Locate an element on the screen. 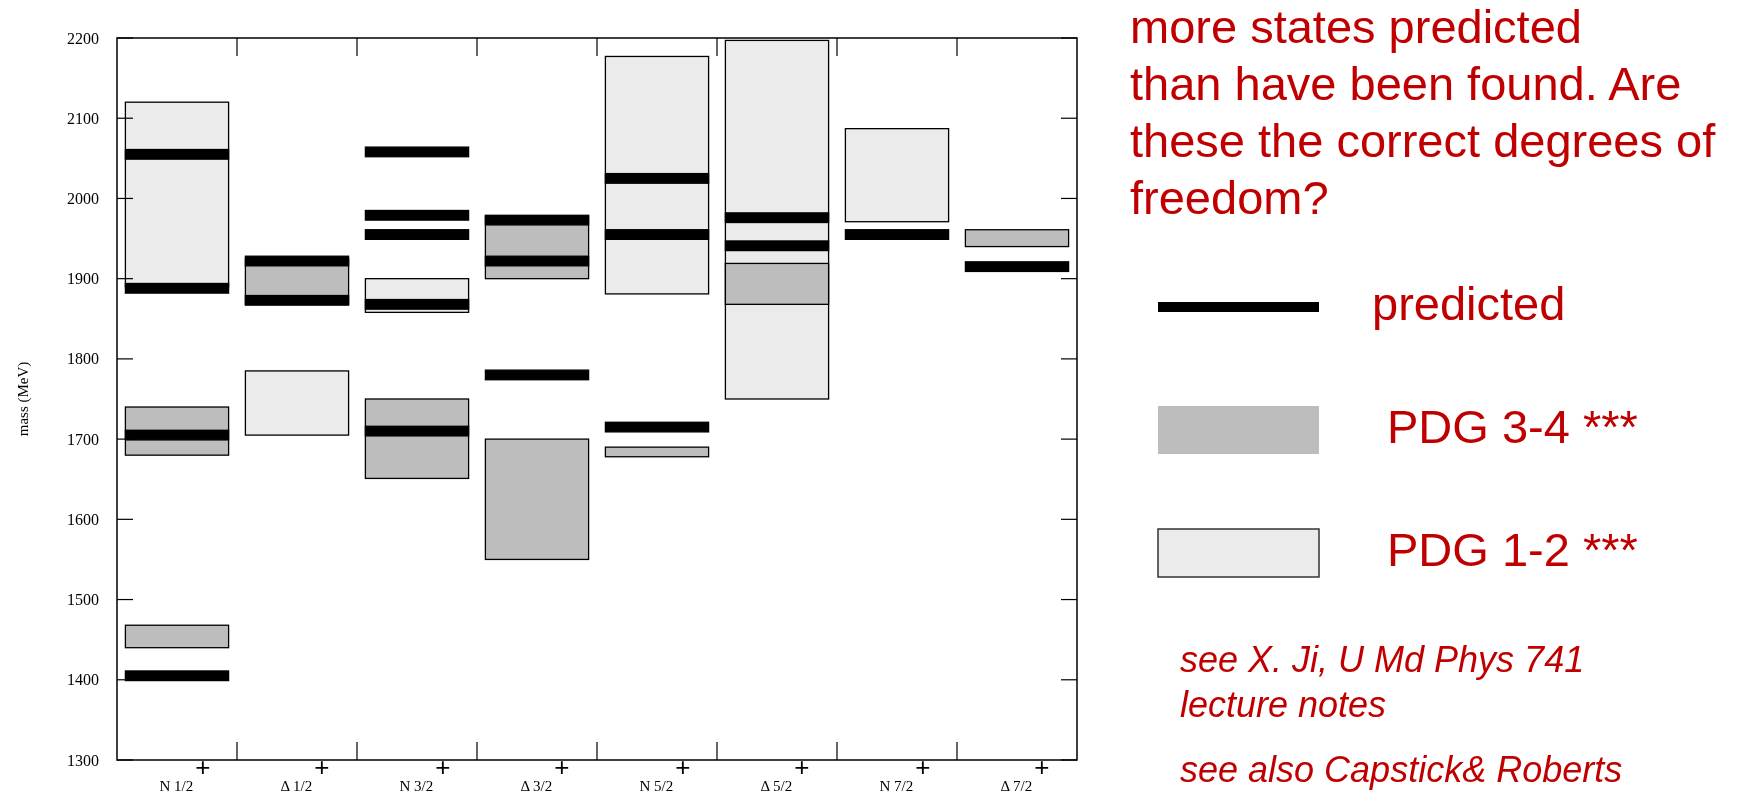 This screenshot has height=796, width=1750. legend-label: PDG 3-4 *** is located at coordinates (1512, 426).